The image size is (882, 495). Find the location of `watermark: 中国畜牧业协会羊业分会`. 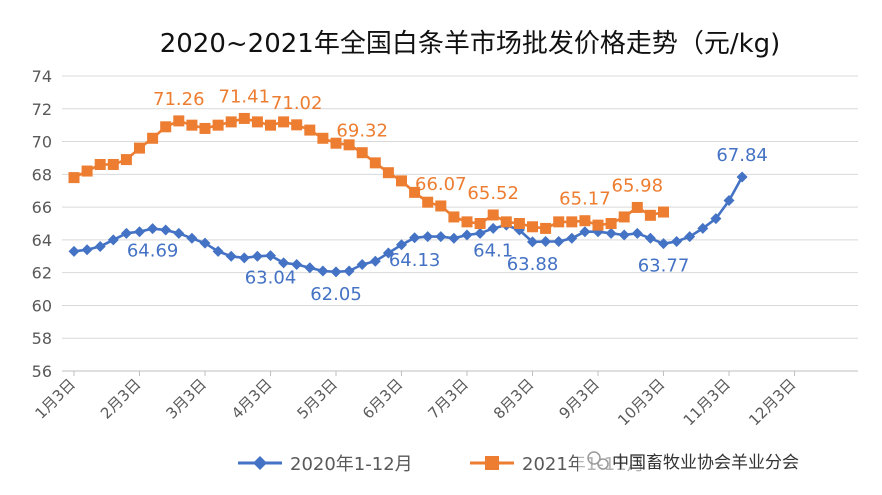

watermark: 中国畜牧业协会羊业分会 is located at coordinates (718, 461).